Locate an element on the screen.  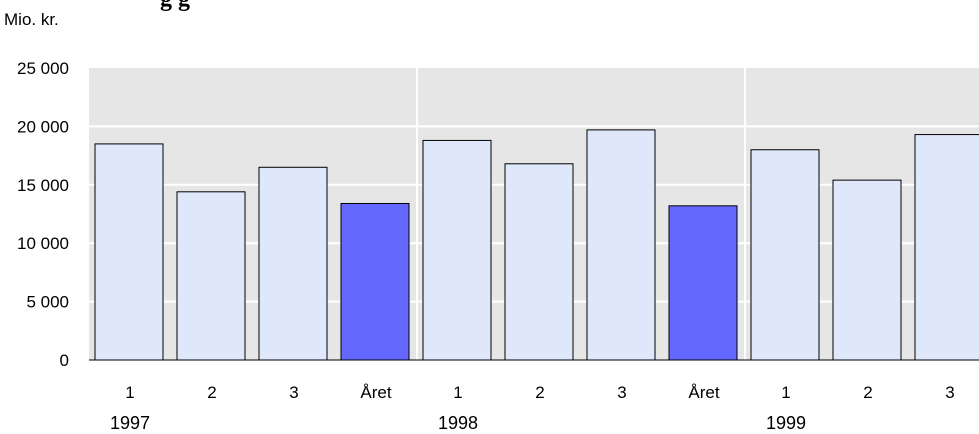
y-tick-label: 20 000 is located at coordinates (43, 126).